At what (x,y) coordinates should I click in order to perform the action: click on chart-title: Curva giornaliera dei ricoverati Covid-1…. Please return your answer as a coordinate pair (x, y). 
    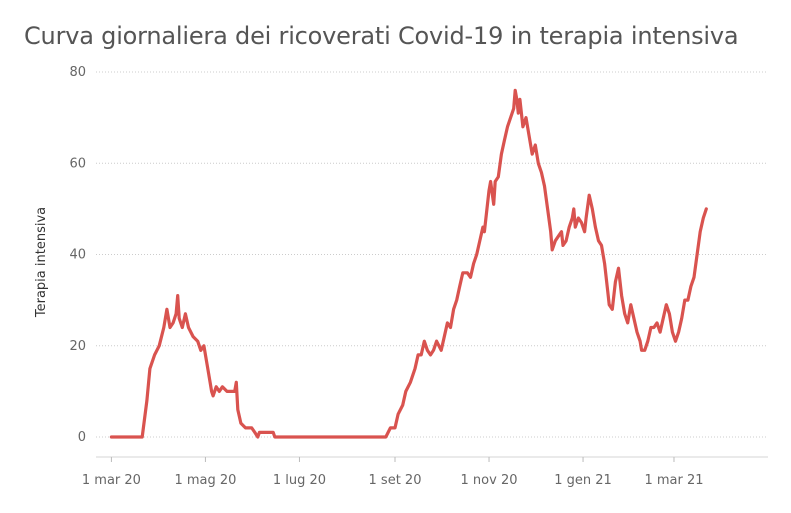
    Looking at the image, I should click on (381, 36).